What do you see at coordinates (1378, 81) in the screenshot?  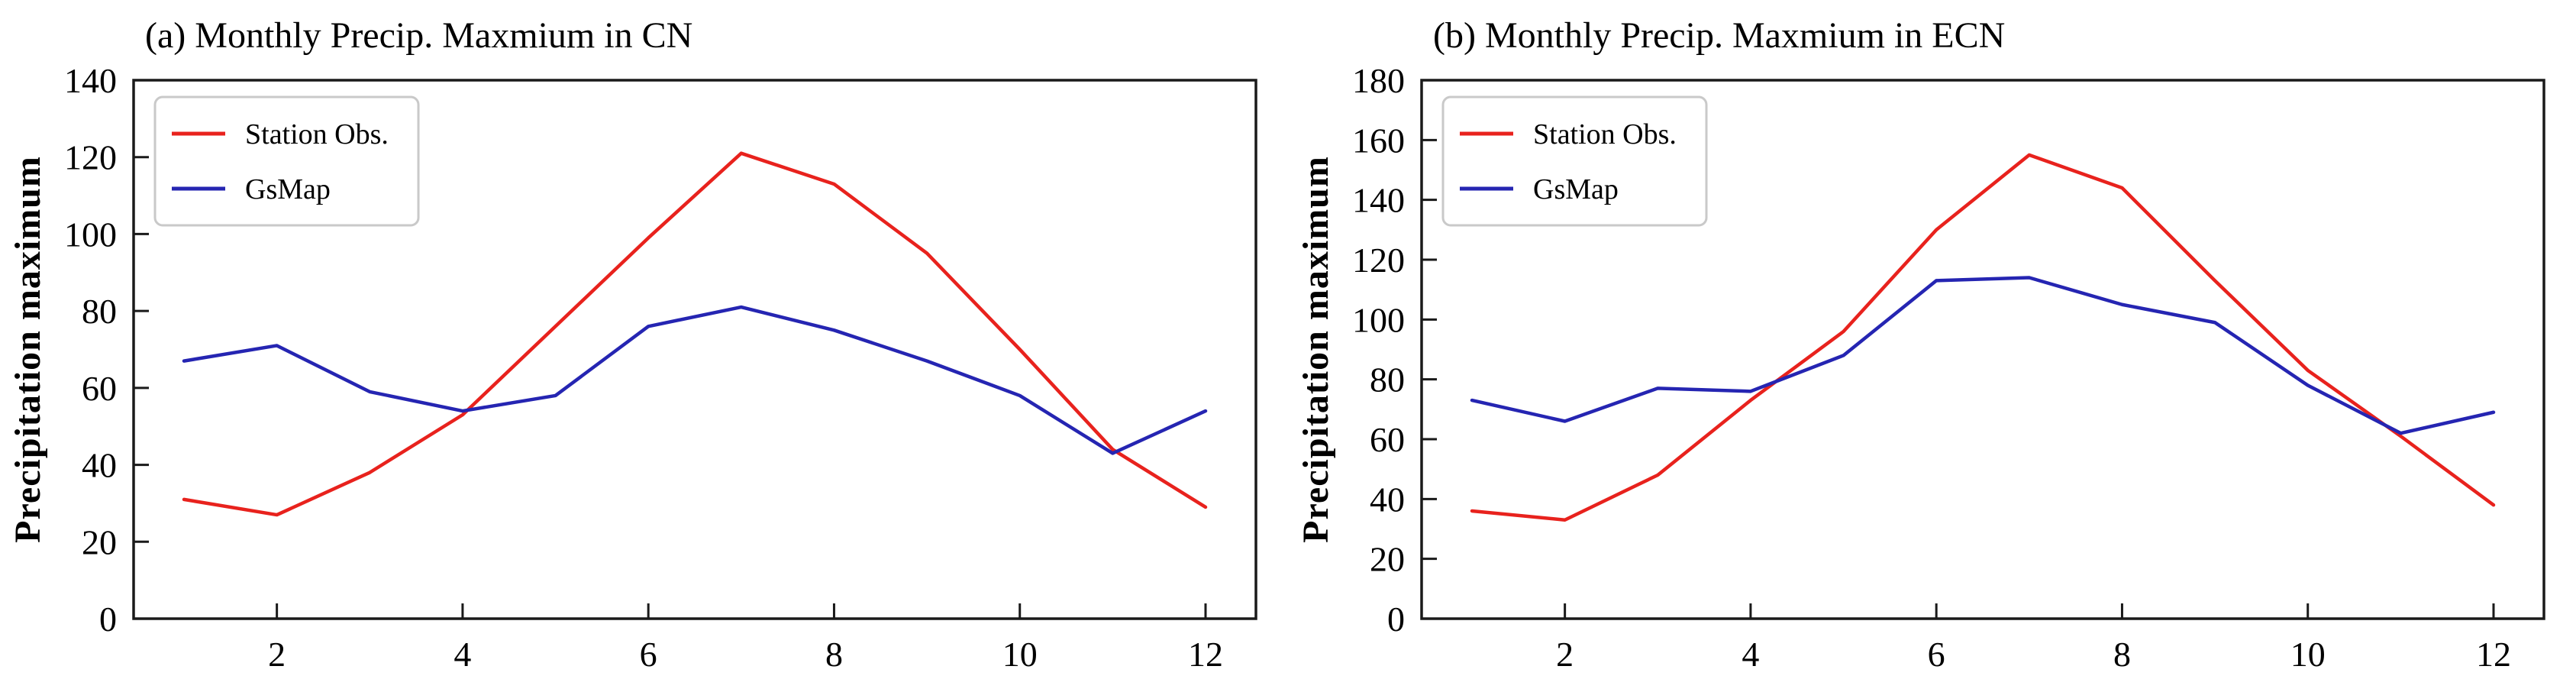 I see `y-tick-label: 180` at bounding box center [1378, 81].